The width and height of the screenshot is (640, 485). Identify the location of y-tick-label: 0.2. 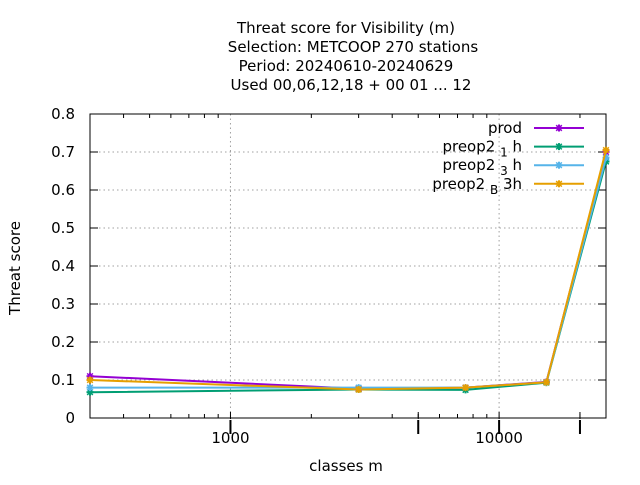
(63, 342).